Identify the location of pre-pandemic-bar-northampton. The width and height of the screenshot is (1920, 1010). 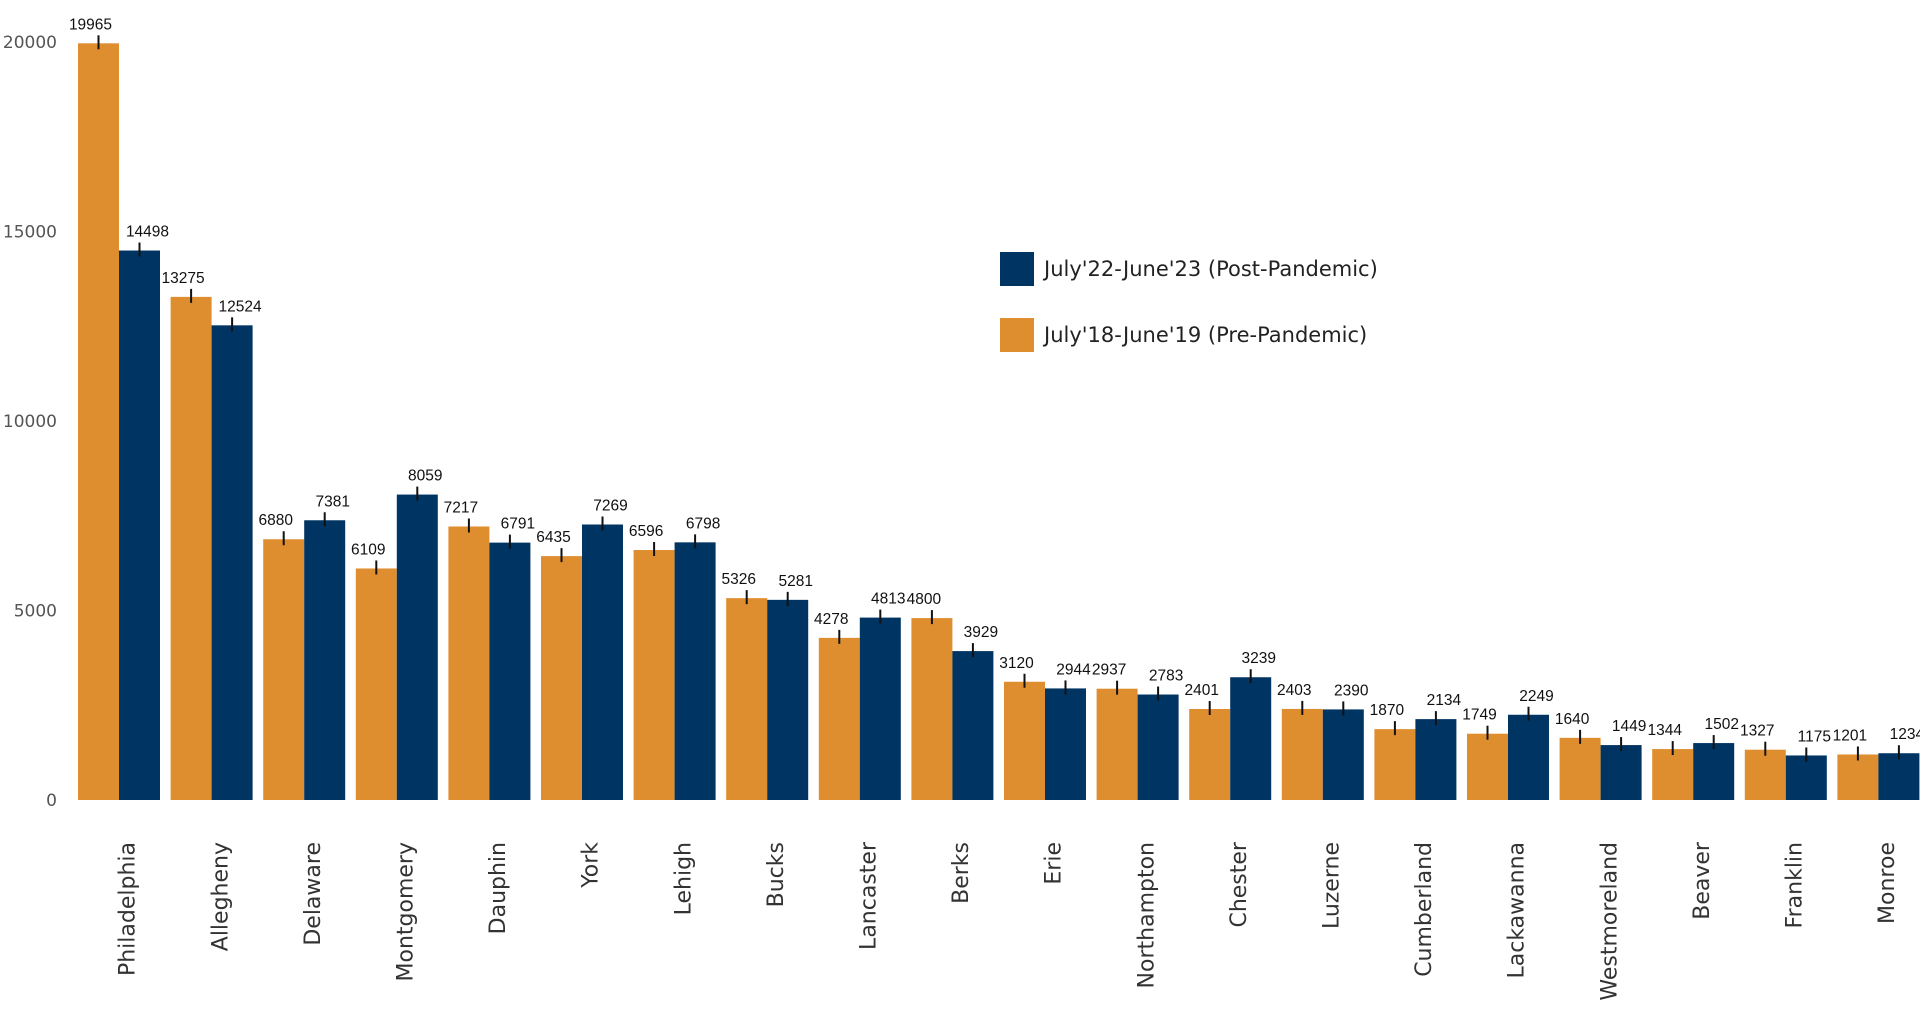
(1117, 744).